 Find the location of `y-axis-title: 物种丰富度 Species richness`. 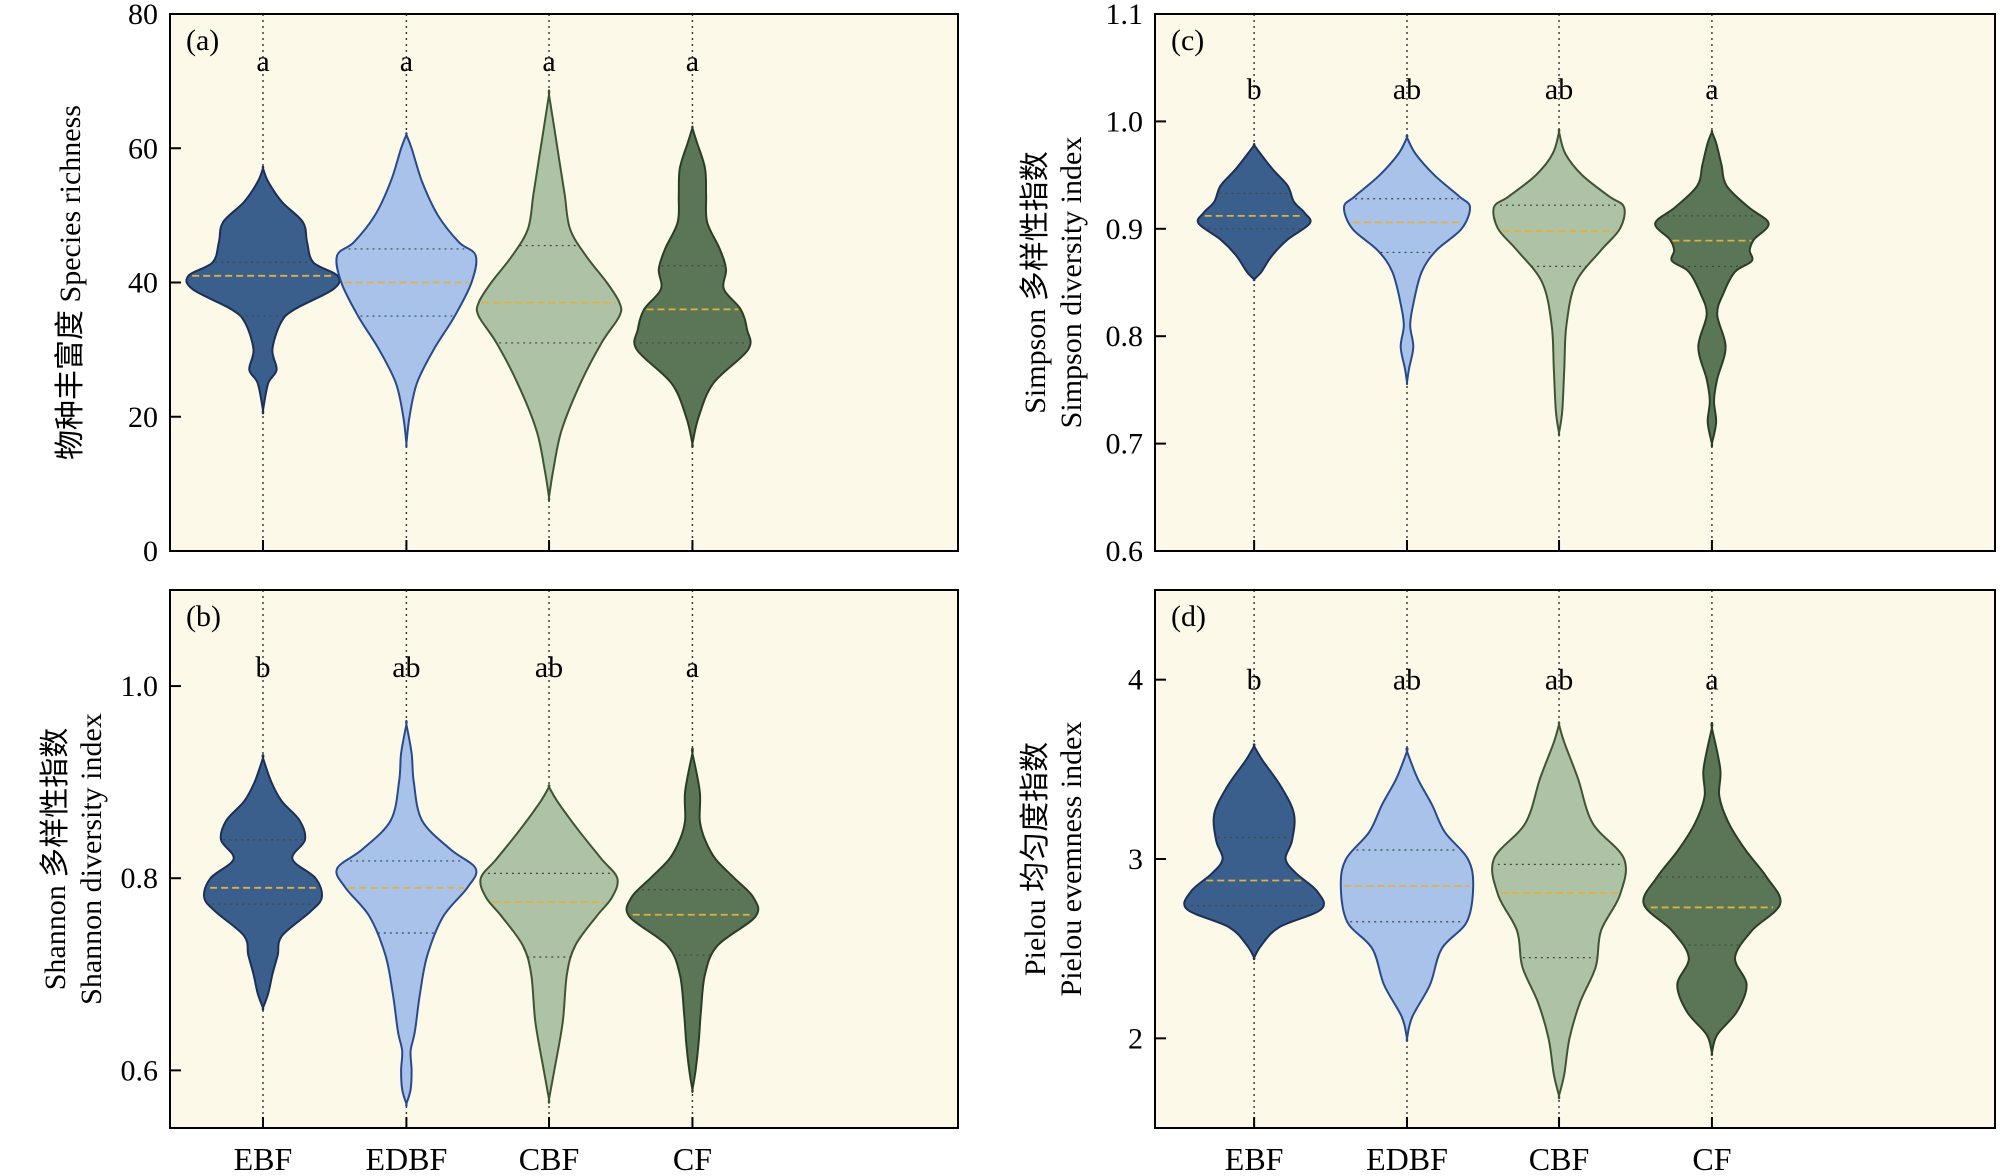

y-axis-title: 物种丰富度 Species richness is located at coordinates (70, 282).